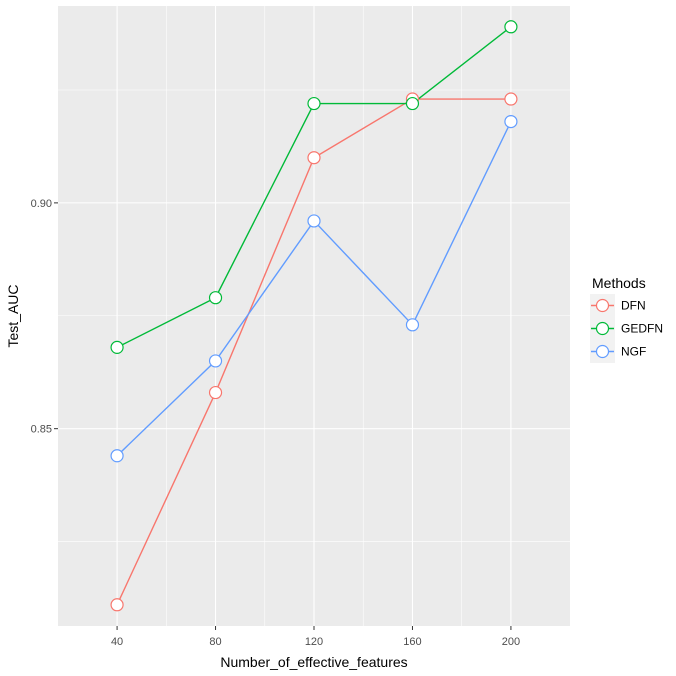  Describe the element at coordinates (618, 351) in the screenshot. I see `legend-item-ngf: NGF` at that location.